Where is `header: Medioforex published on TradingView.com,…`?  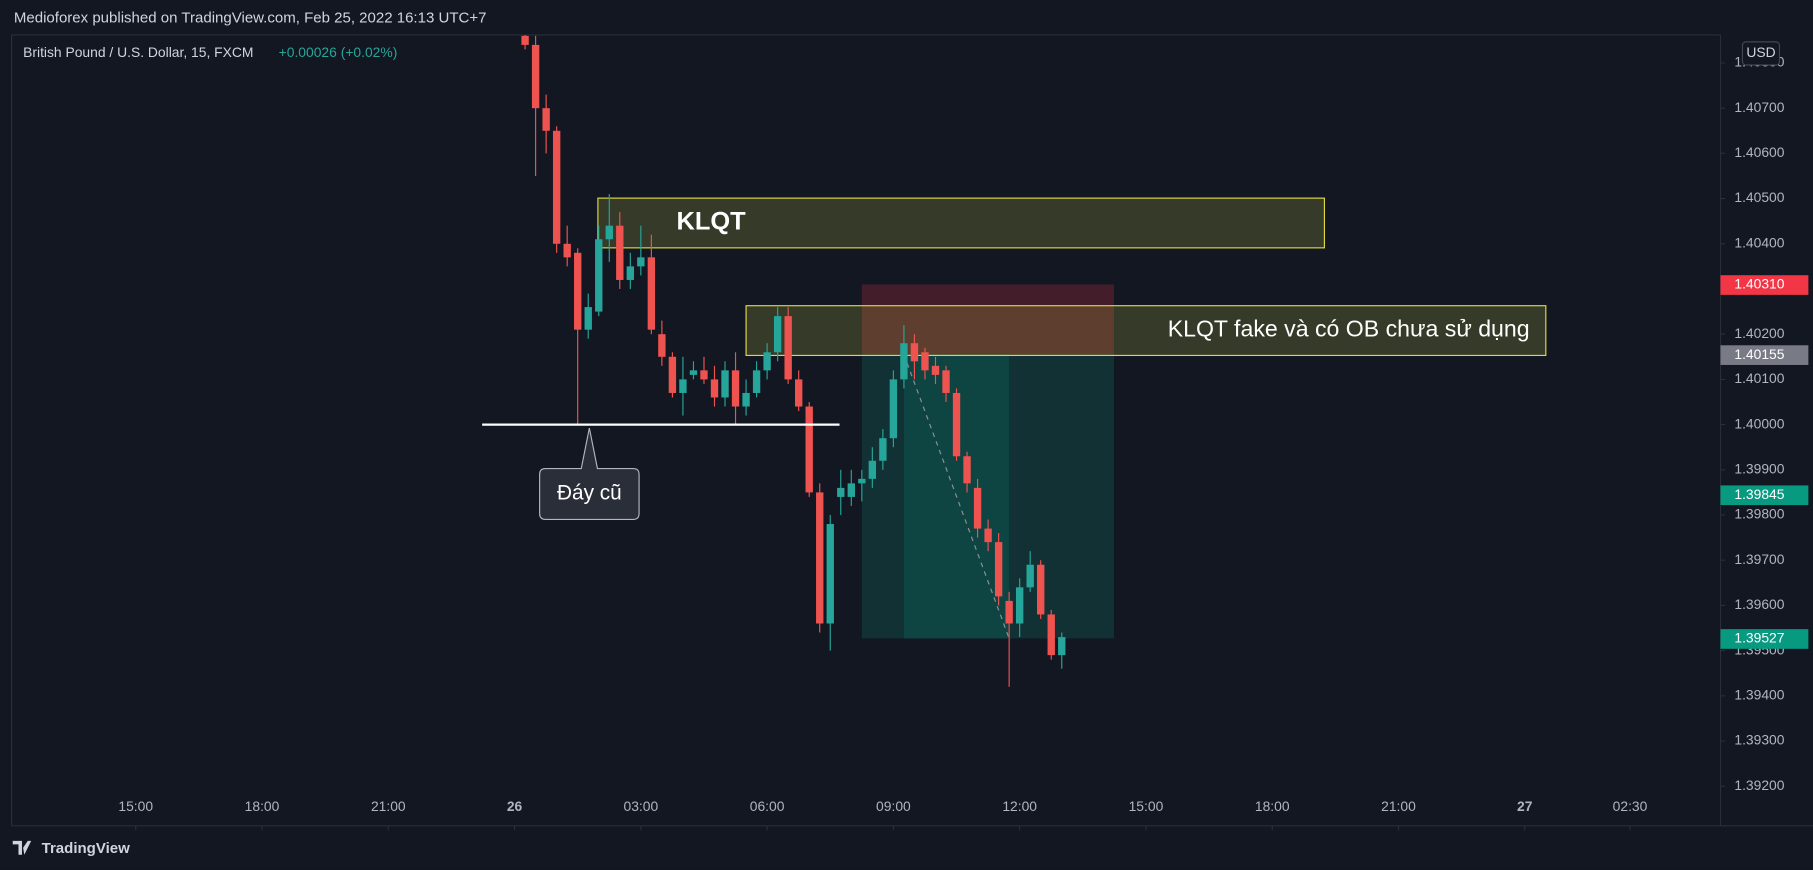
header: Medioforex published on TradingView.com,… is located at coordinates (250, 18).